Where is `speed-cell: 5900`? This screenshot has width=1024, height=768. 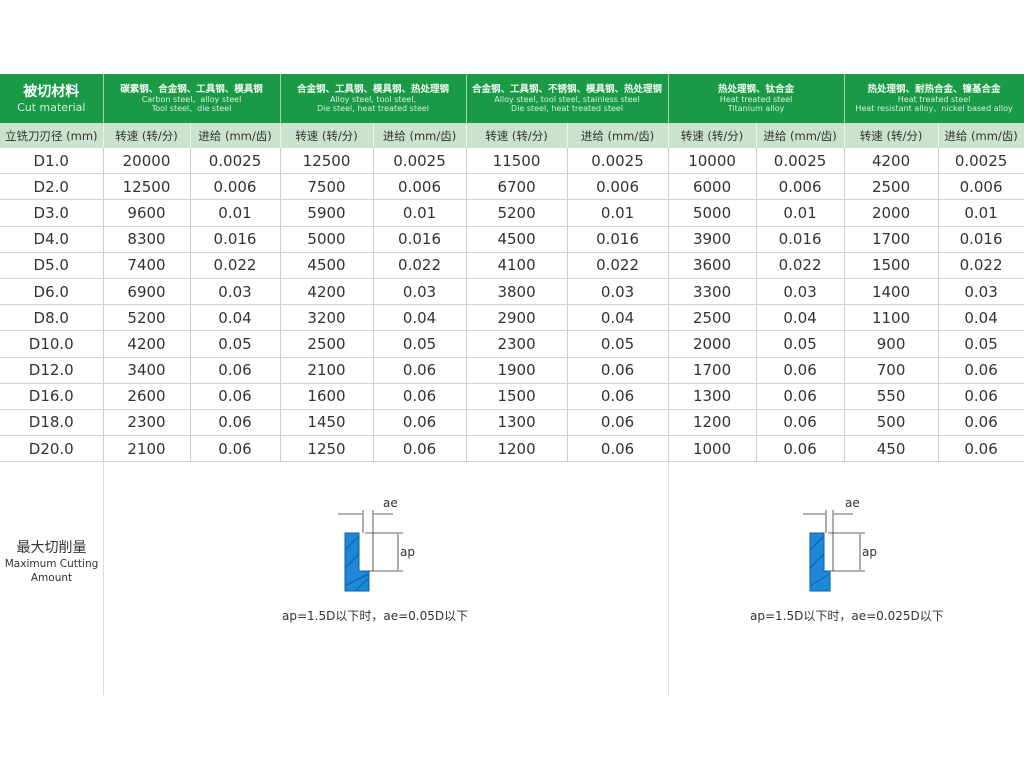
speed-cell: 5900 is located at coordinates (327, 213).